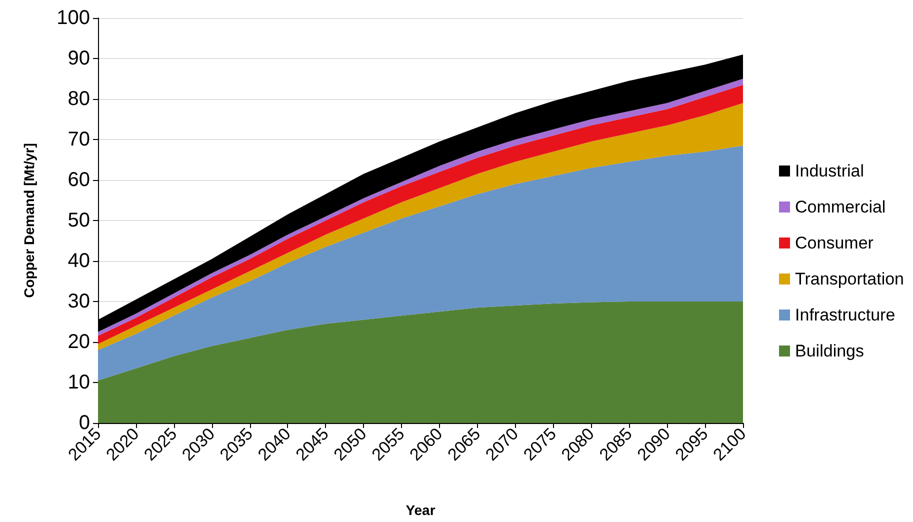 The image size is (913, 522). I want to click on y-tick-label: 70, so click(79, 139).